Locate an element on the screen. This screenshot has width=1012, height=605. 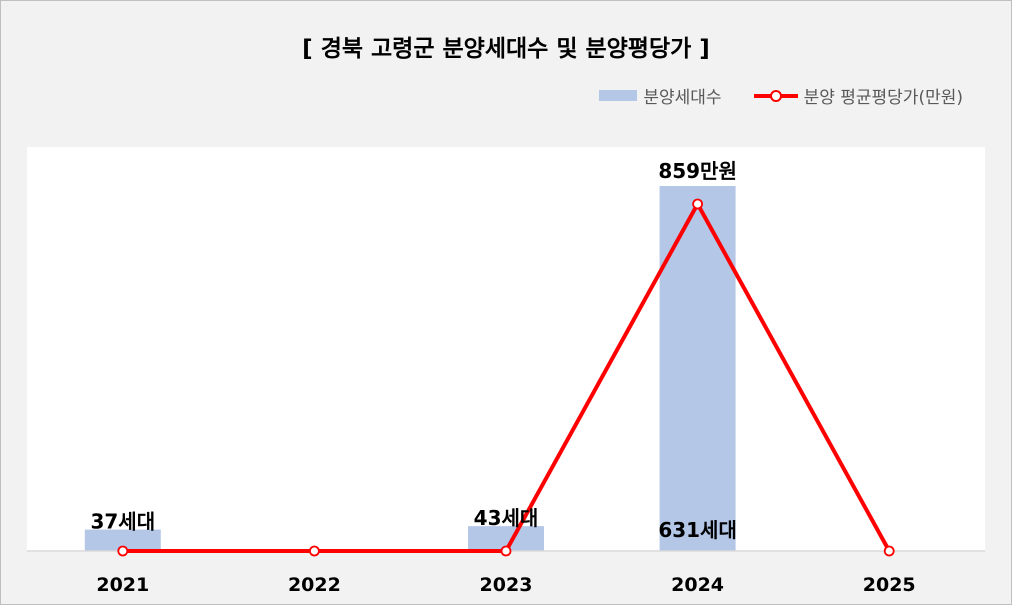
legend-bar-swatch is located at coordinates (618, 95).